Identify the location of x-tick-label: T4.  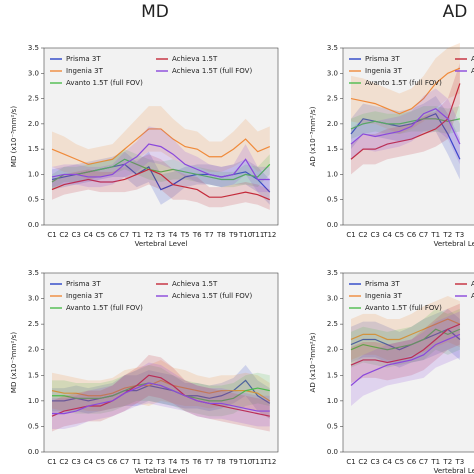
(173, 462).